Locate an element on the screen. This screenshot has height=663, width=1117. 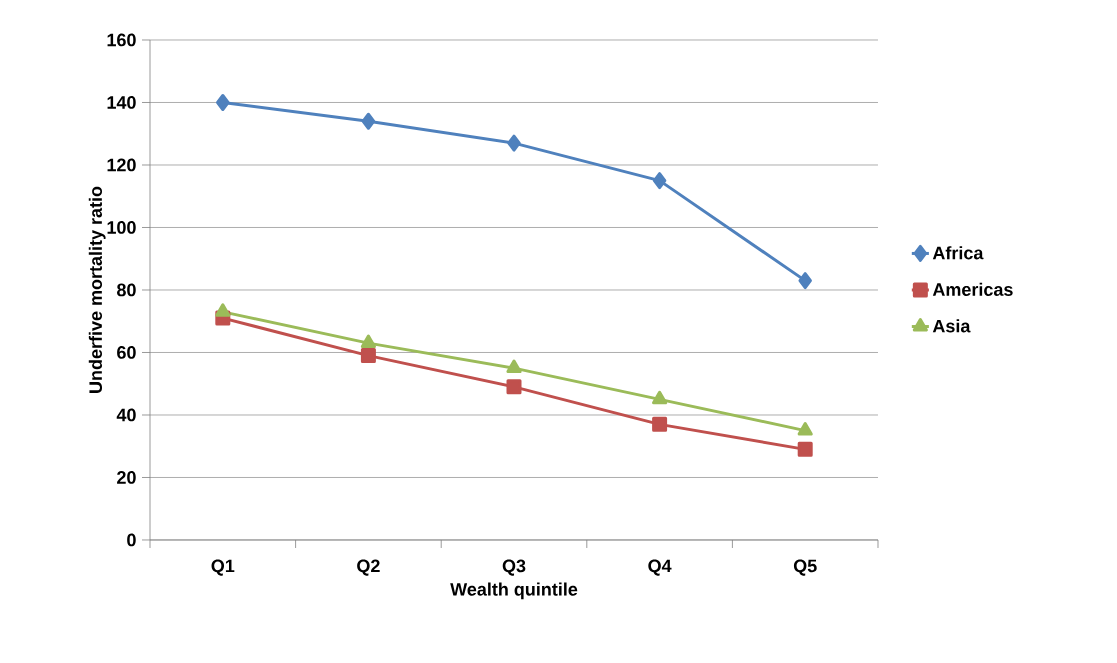
y-tick-label: 20 is located at coordinates (126, 477).